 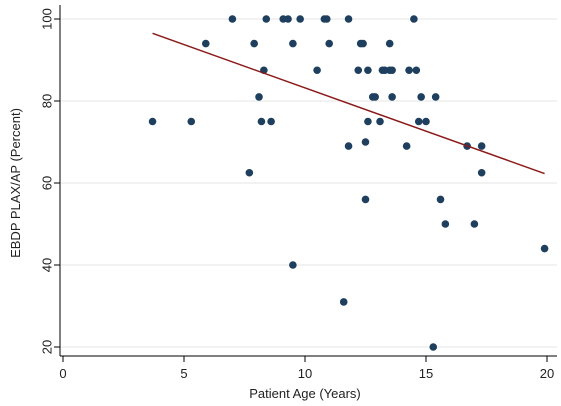 What do you see at coordinates (547, 373) in the screenshot?
I see `x-tick-label: 20` at bounding box center [547, 373].